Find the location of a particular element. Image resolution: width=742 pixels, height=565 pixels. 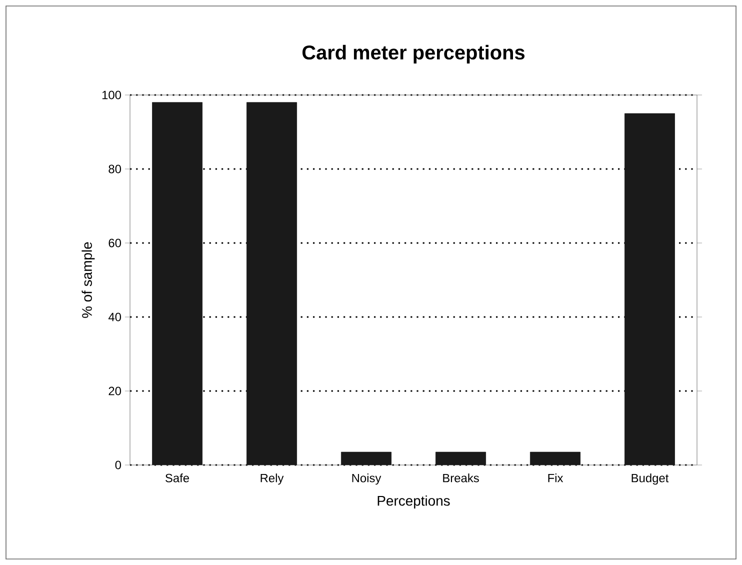

y-tick-label: 100 is located at coordinates (112, 95).